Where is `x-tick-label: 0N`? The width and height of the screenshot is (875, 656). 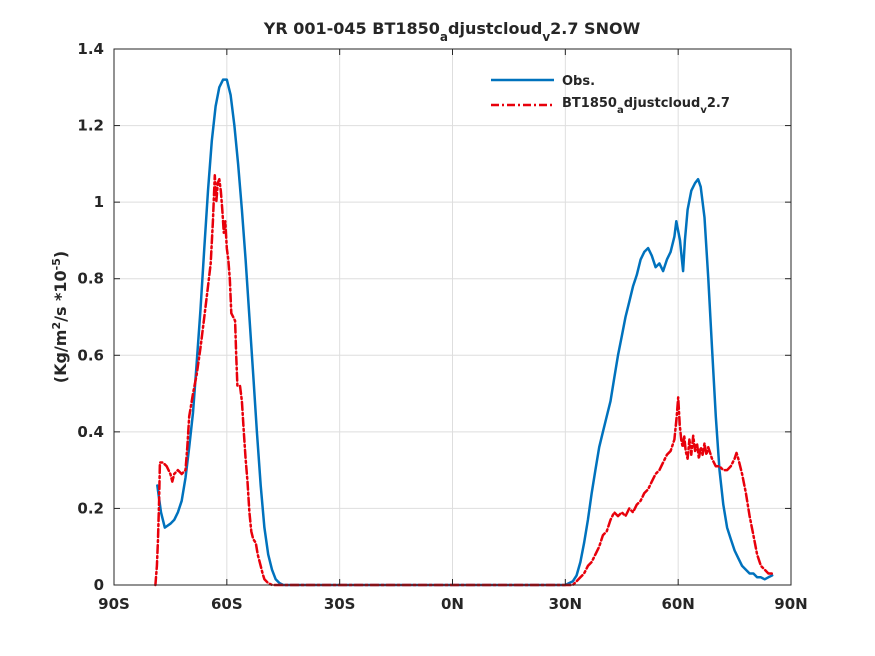 x-tick-label: 0N is located at coordinates (452, 604).